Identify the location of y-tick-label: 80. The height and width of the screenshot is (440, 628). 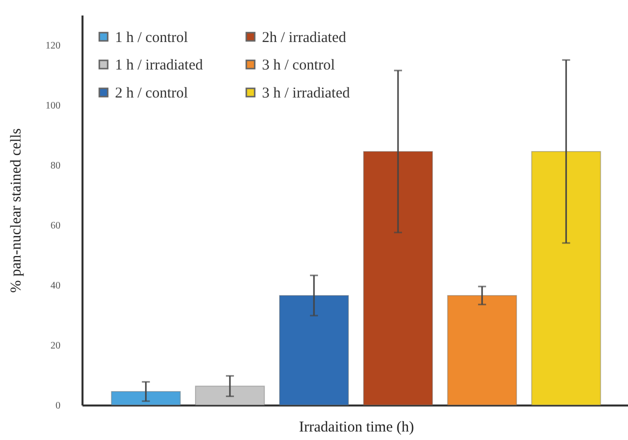
(55, 166).